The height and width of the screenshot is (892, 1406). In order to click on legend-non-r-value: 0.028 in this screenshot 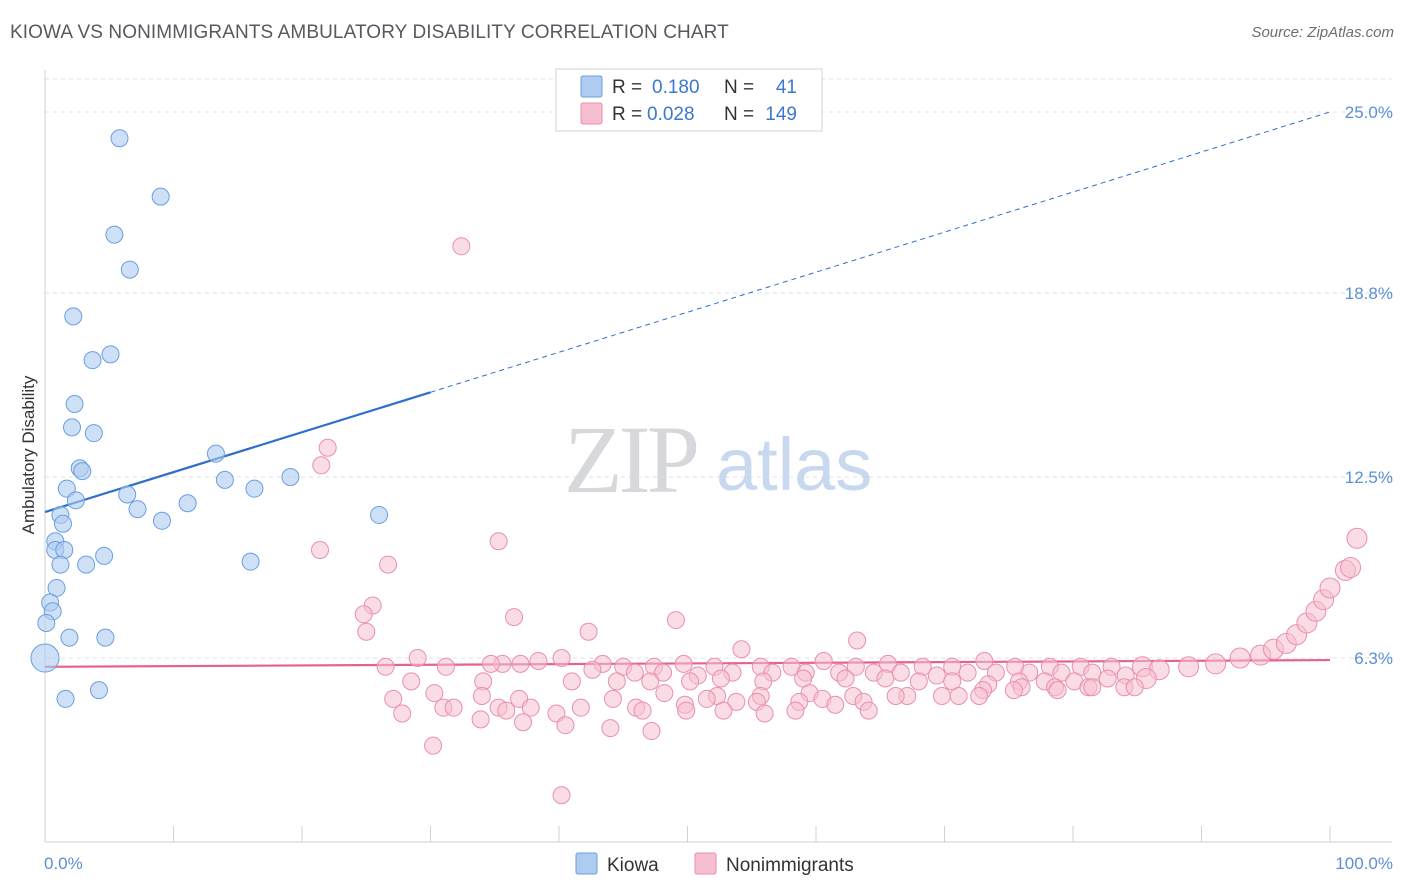, I will do `click(671, 114)`.